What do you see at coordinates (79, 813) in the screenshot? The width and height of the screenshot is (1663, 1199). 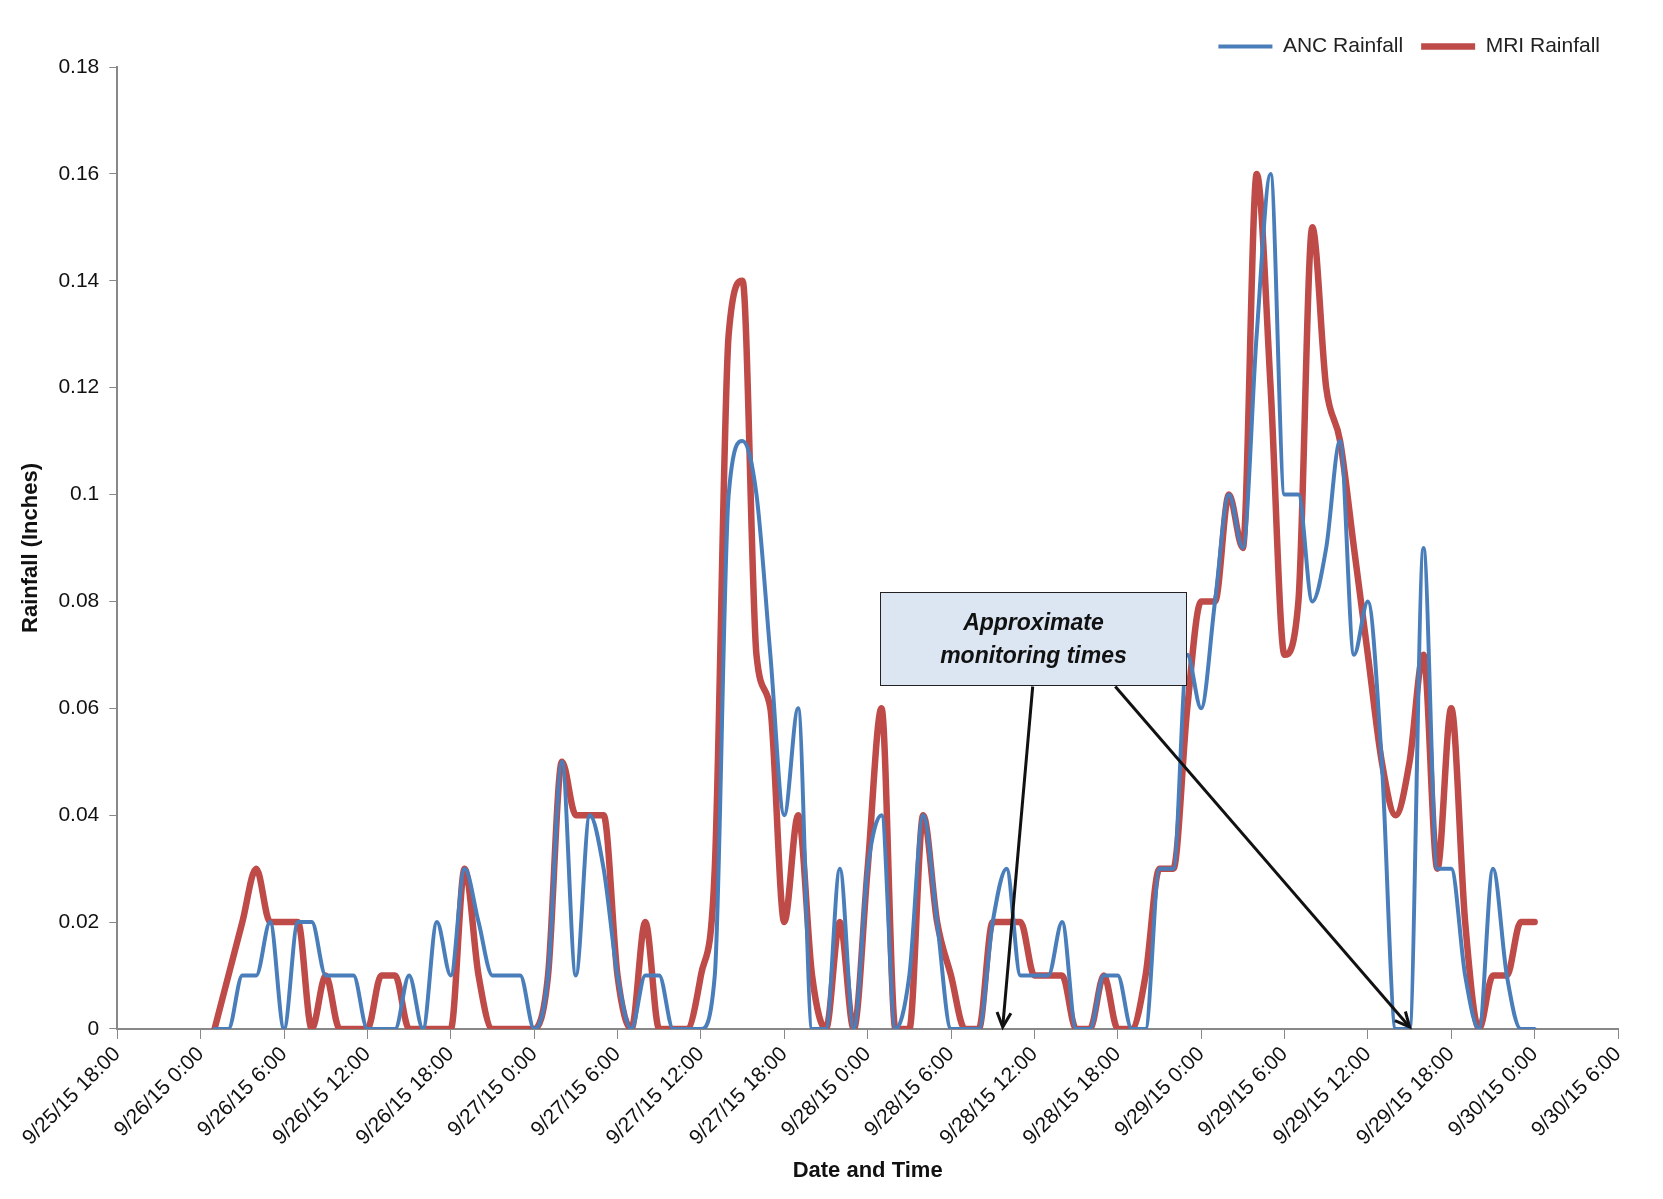 I see `y-tick-label: 0.04` at bounding box center [79, 813].